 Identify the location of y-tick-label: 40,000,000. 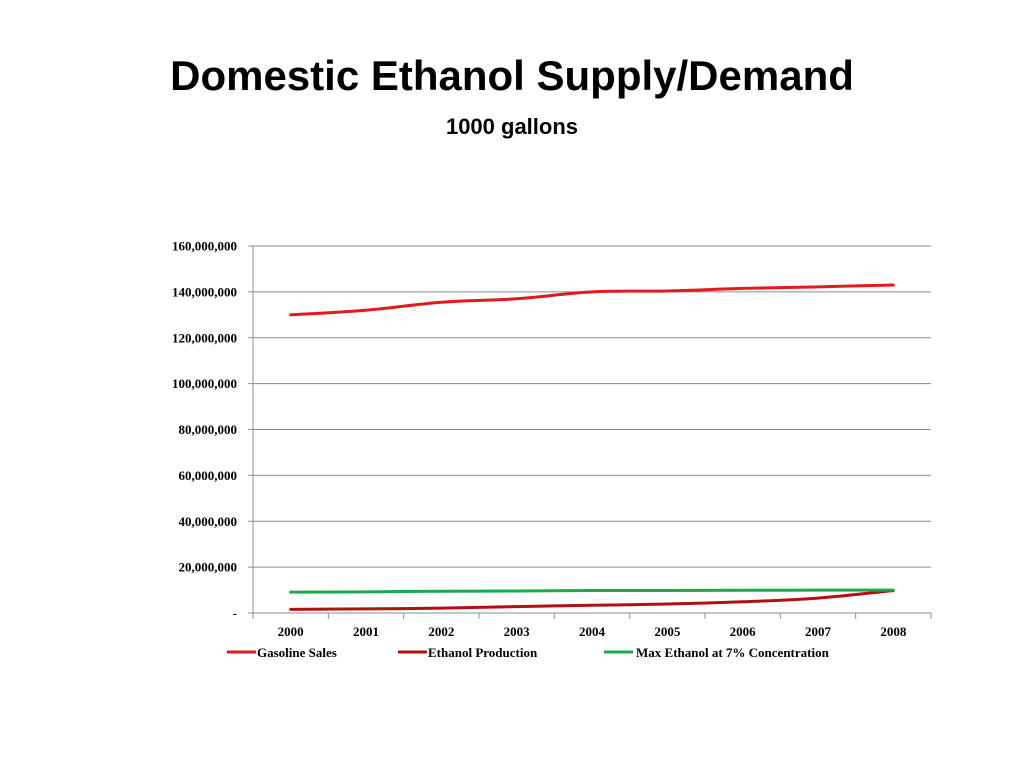
(208, 521).